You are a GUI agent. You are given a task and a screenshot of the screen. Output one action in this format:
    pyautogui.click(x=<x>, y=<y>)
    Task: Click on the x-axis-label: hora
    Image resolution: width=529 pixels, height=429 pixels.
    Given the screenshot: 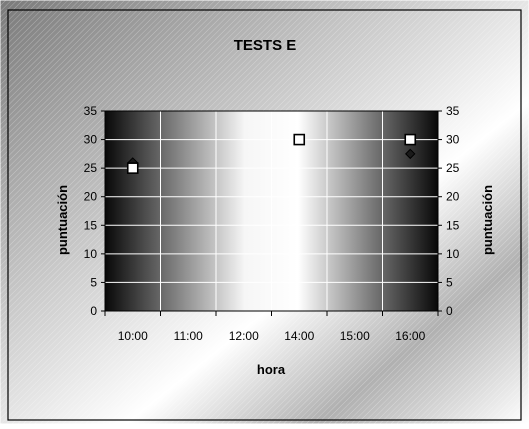 What is the action you would take?
    pyautogui.click(x=271, y=369)
    